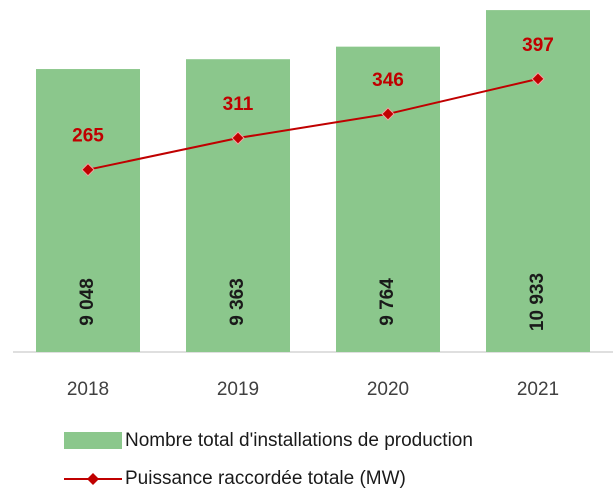 Image resolution: width=613 pixels, height=491 pixels. I want to click on bar-value-label: 9 048, so click(87, 302).